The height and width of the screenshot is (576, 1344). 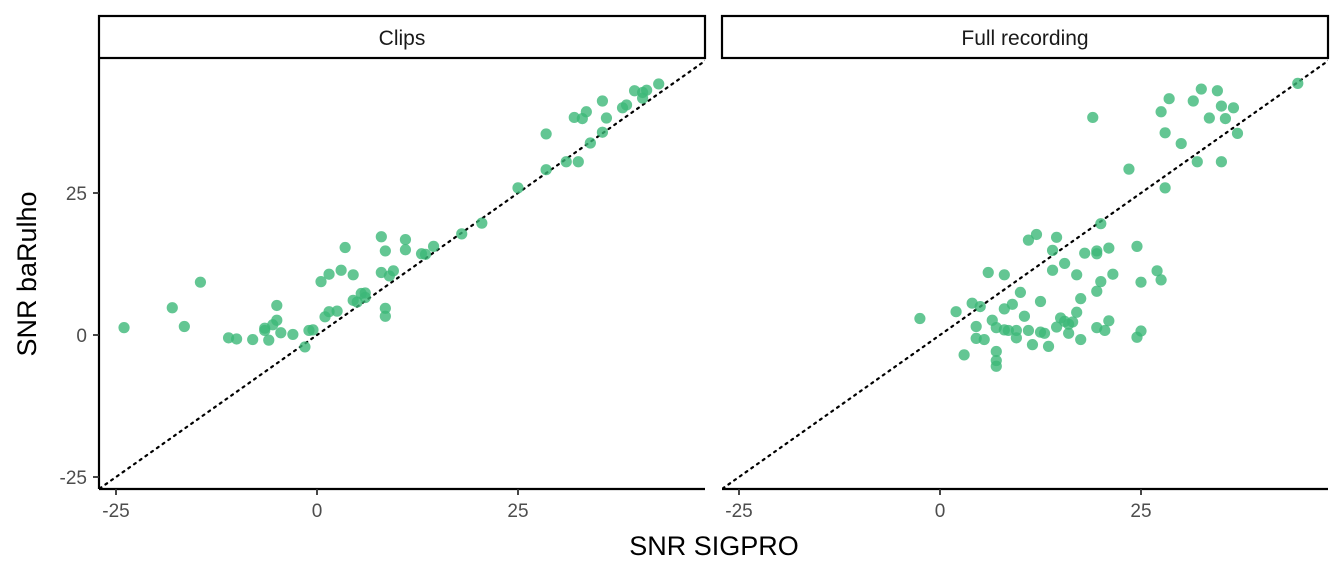 I want to click on x-tick-label: 25, so click(x=517, y=511).